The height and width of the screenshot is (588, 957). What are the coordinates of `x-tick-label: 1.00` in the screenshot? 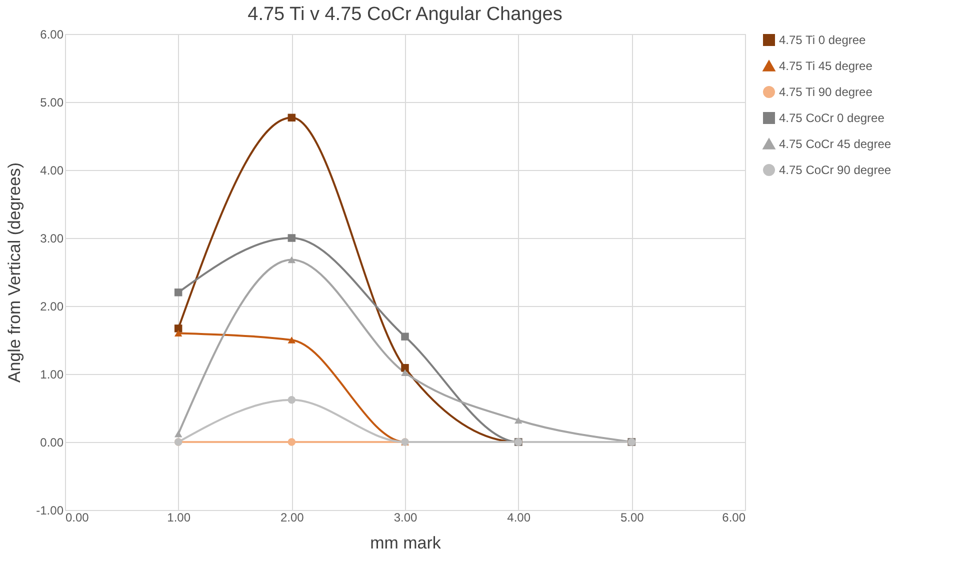 It's located at (179, 517).